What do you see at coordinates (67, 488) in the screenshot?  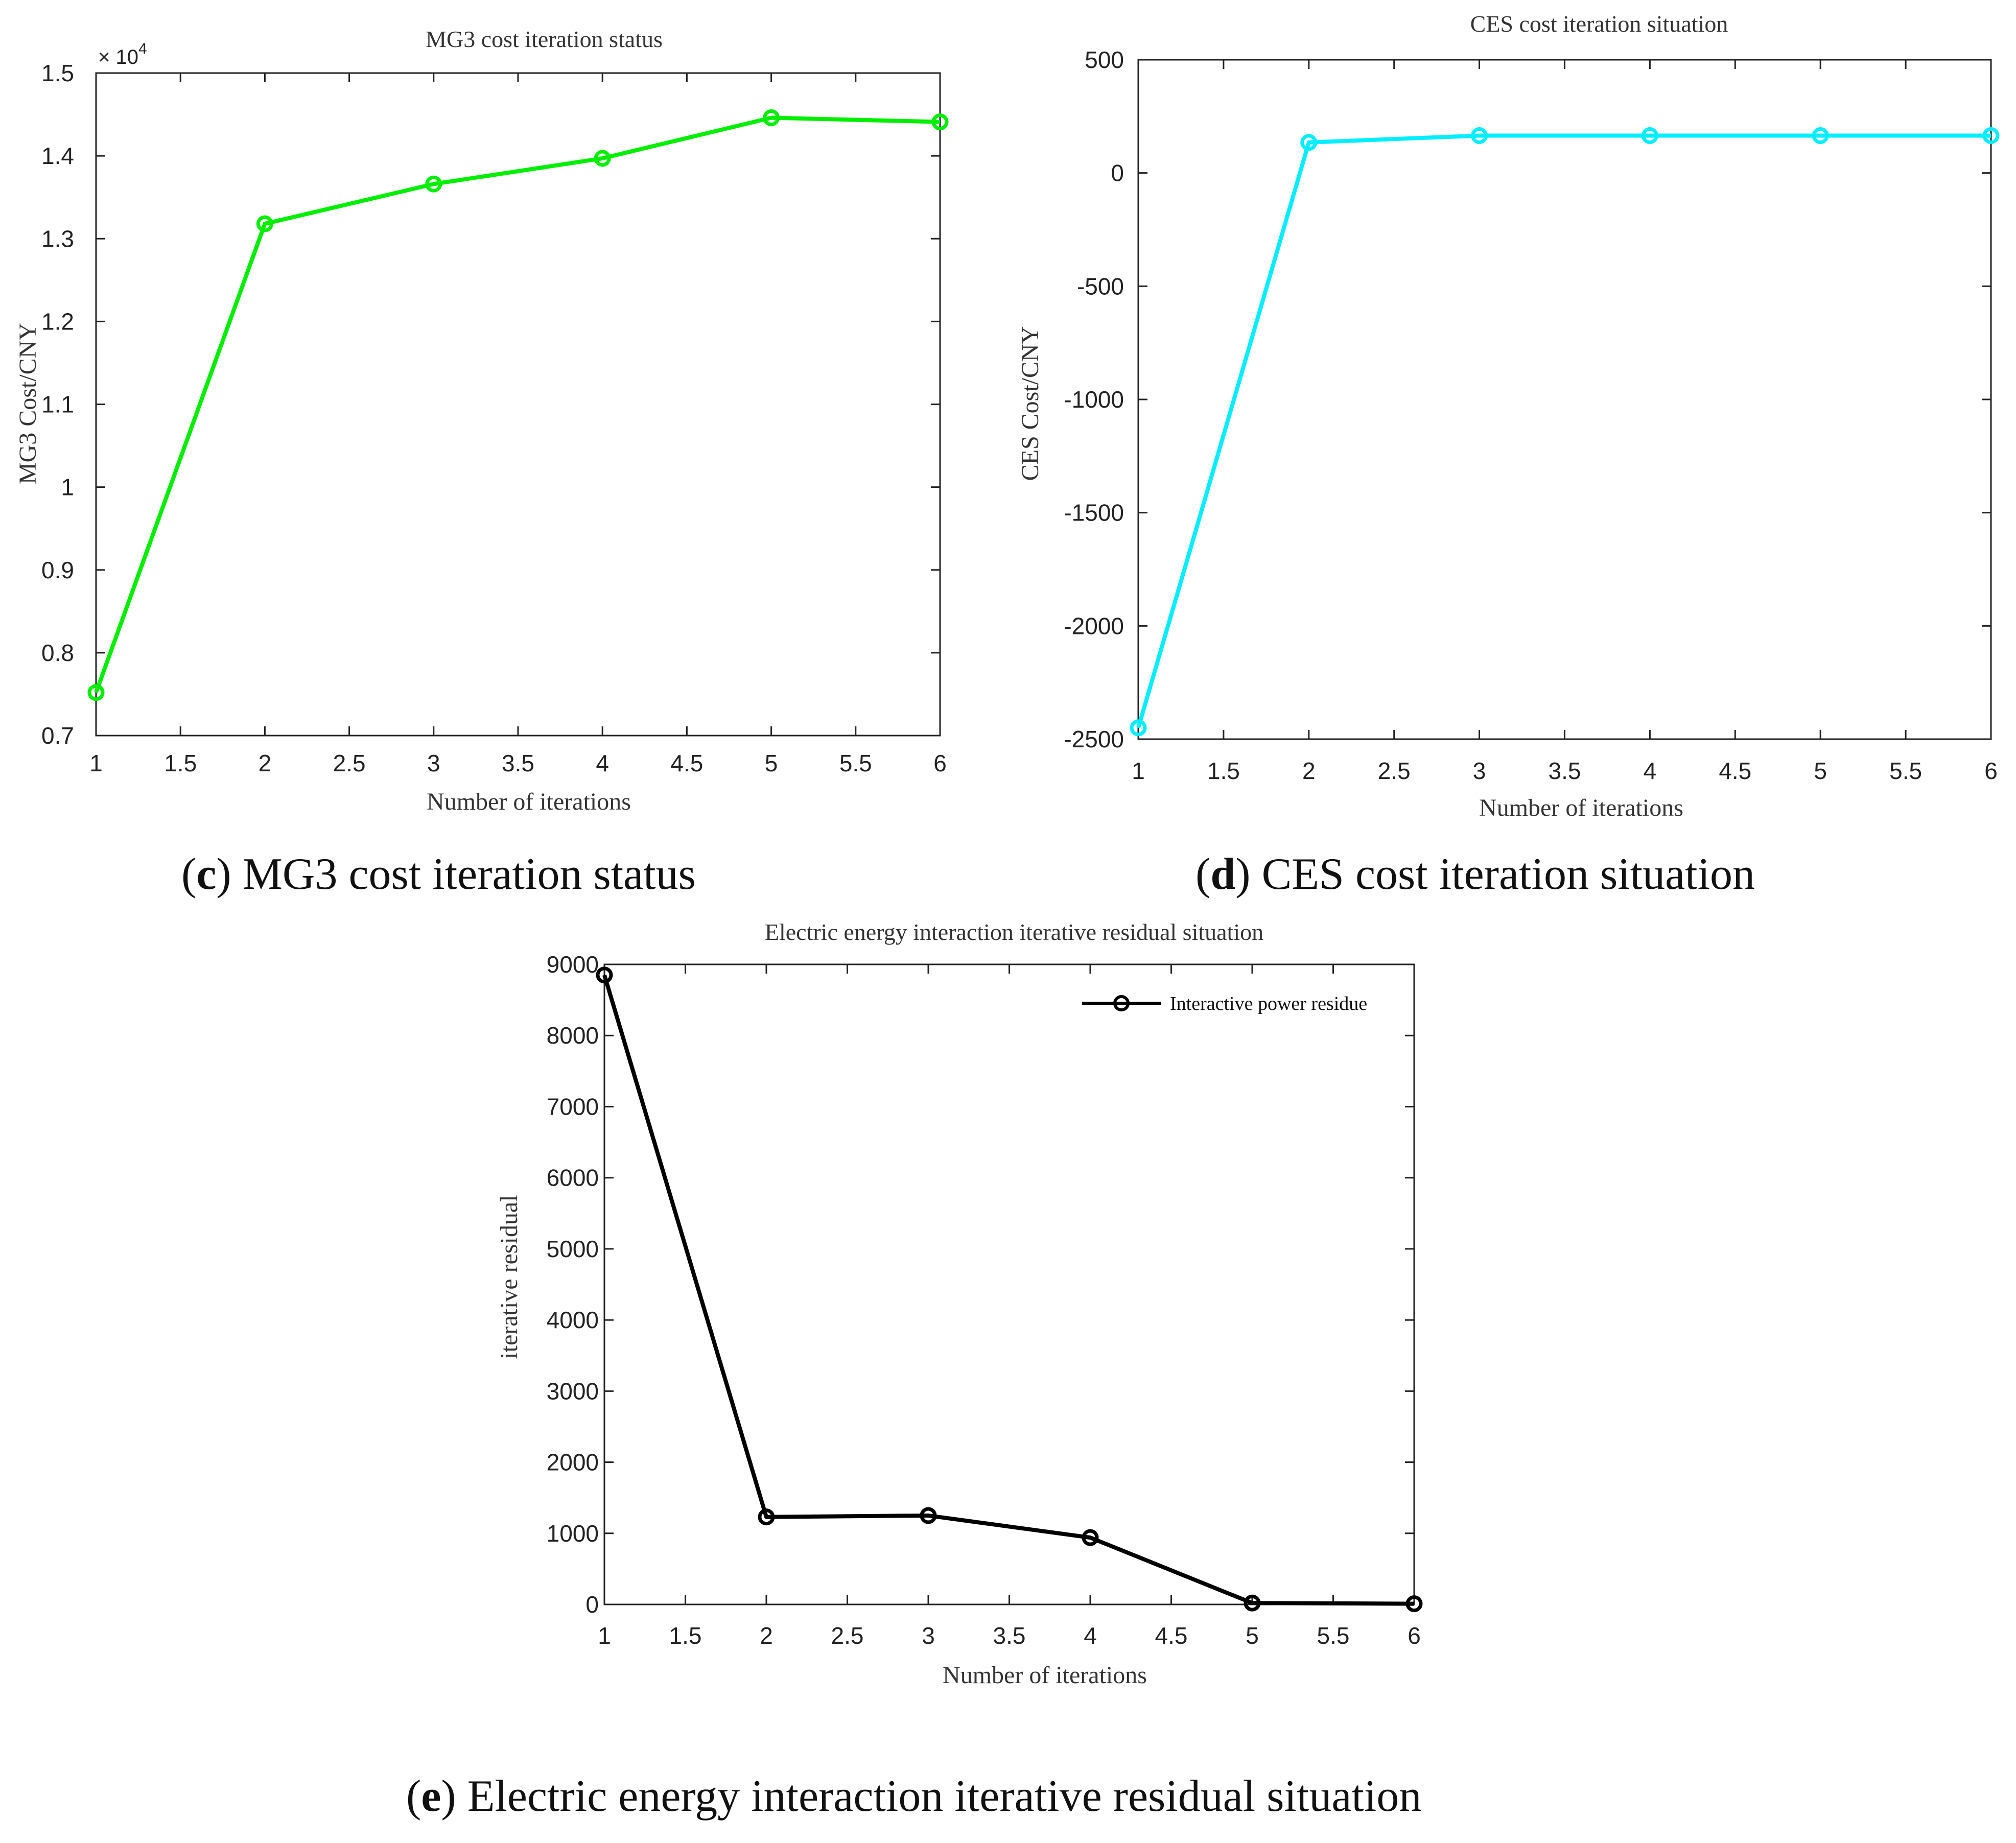 I see `y-tick-label: 1` at bounding box center [67, 488].